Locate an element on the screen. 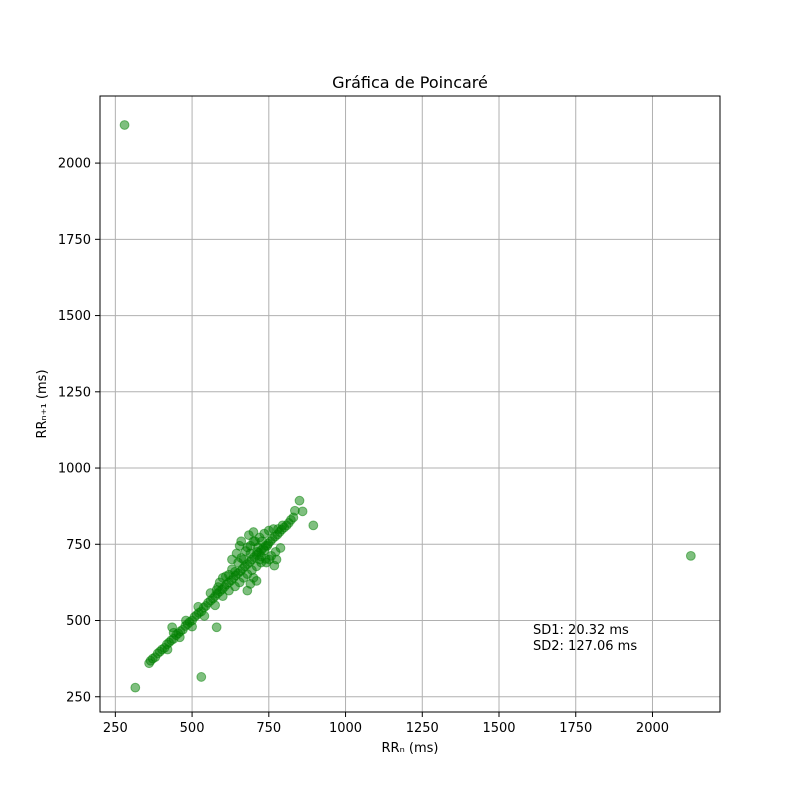 The height and width of the screenshot is (800, 800). y-tick-label: 250 is located at coordinates (78, 697).